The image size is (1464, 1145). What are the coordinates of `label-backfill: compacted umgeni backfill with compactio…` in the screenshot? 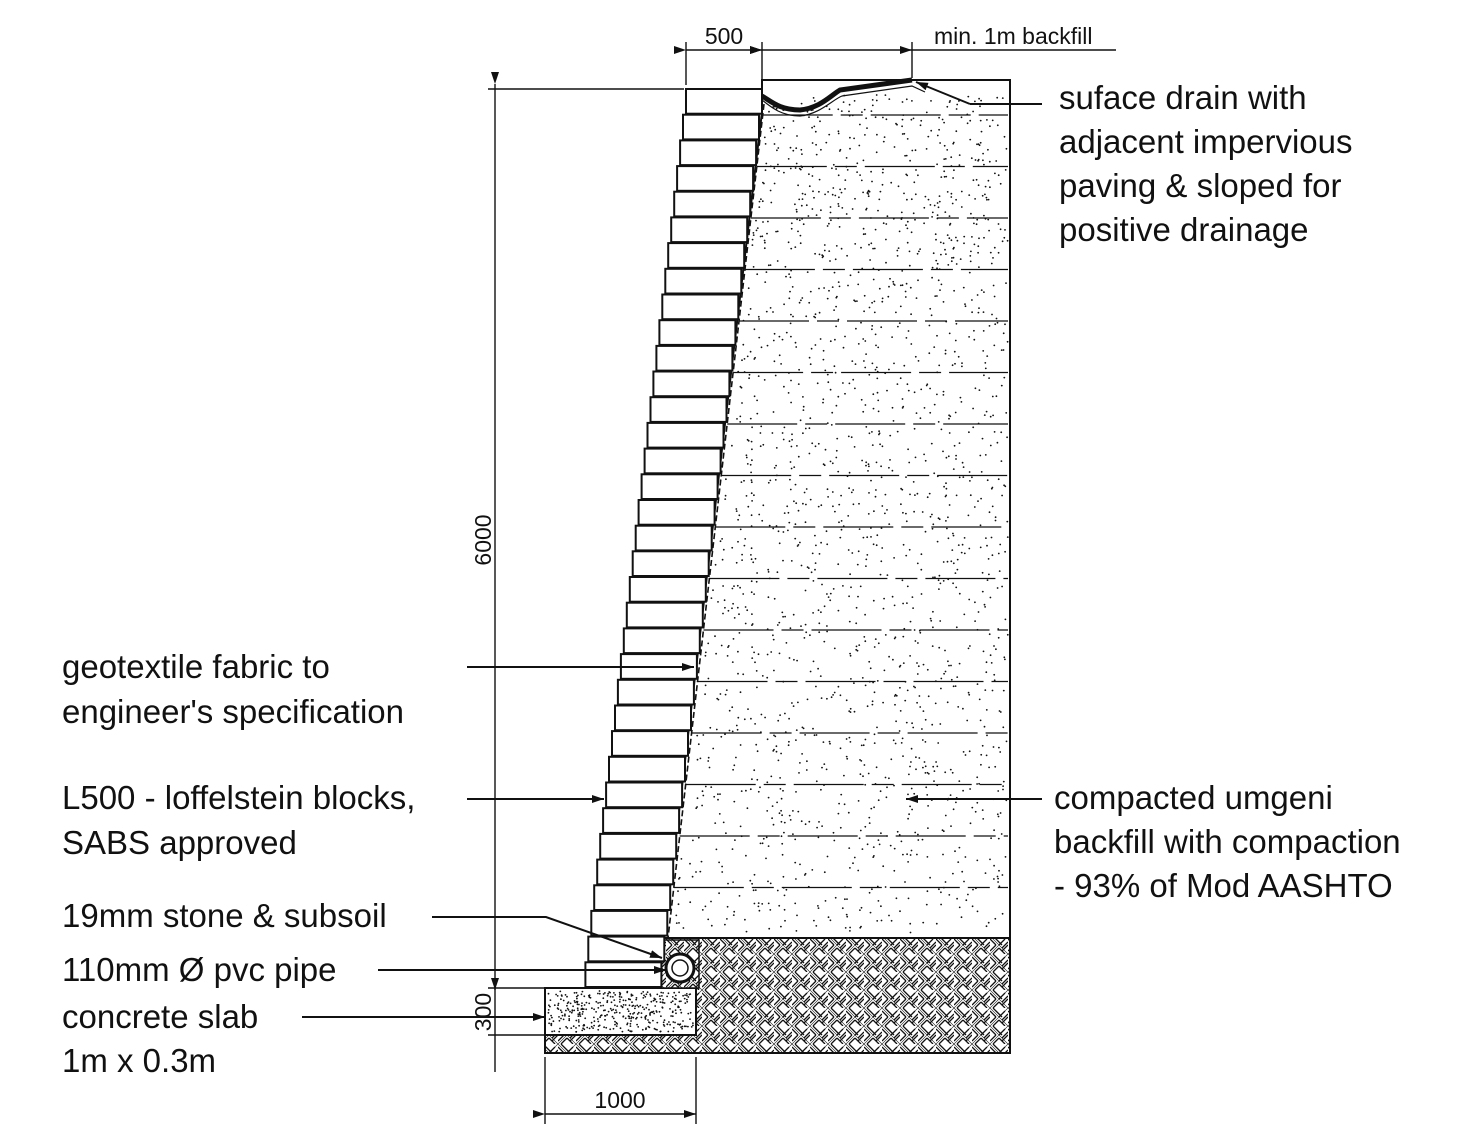 It's located at (1232, 841).